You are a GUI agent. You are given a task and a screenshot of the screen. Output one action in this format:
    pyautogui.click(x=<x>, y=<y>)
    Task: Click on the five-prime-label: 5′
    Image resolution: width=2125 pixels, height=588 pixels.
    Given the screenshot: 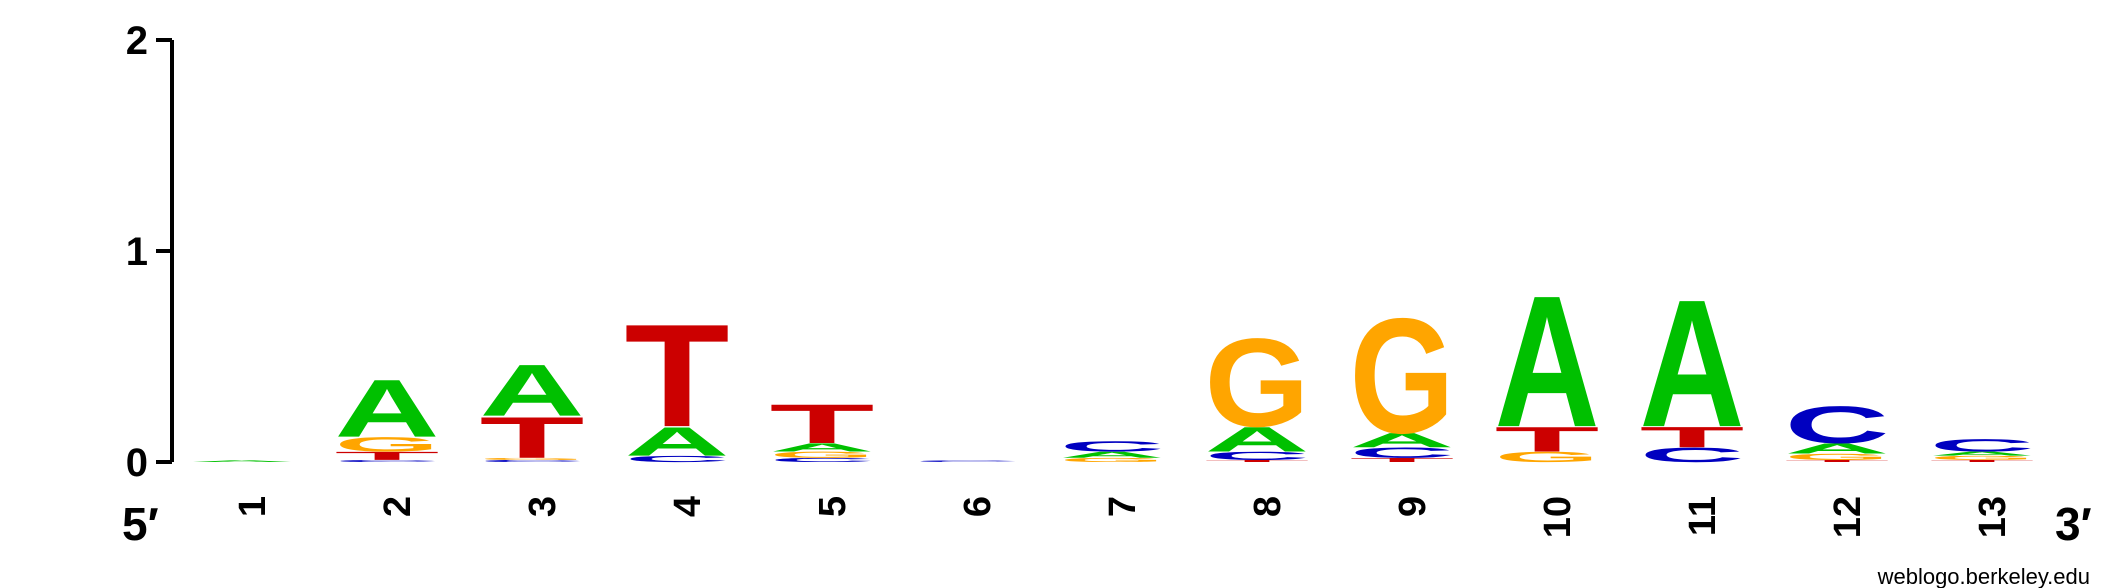 What is the action you would take?
    pyautogui.click(x=140, y=524)
    